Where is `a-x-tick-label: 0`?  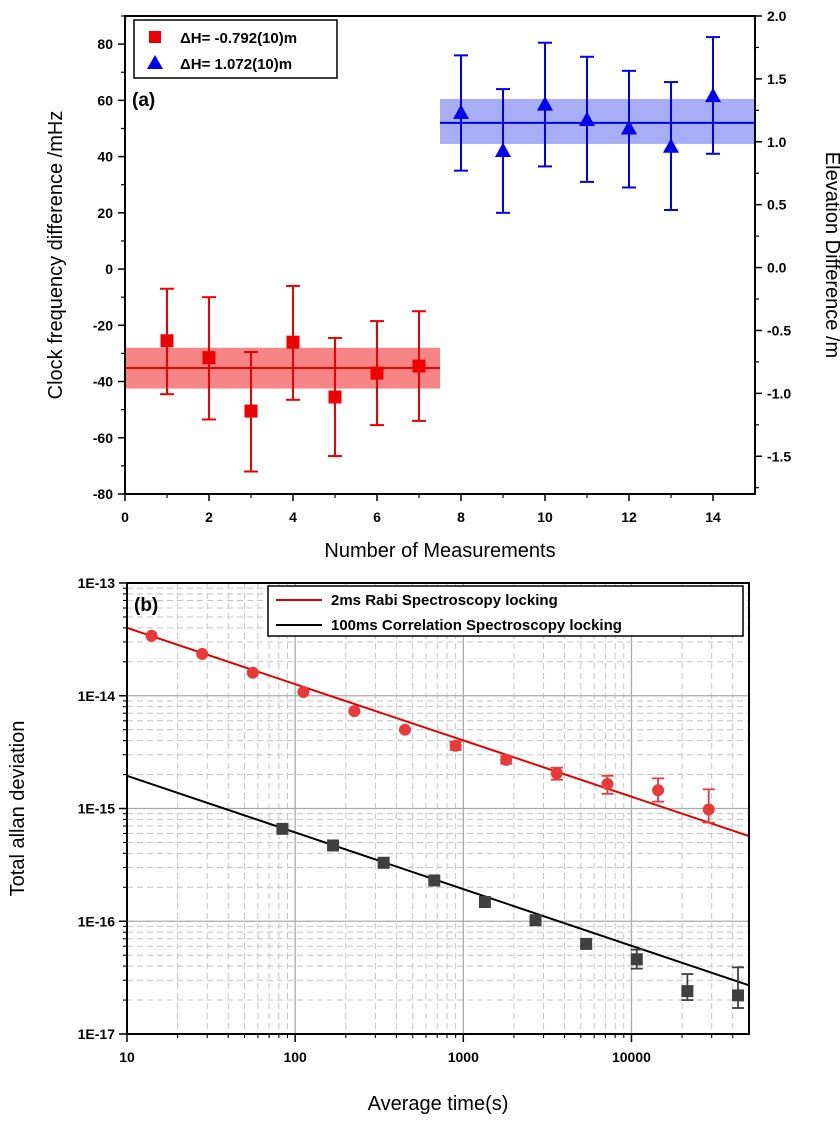
a-x-tick-label: 0 is located at coordinates (125, 517).